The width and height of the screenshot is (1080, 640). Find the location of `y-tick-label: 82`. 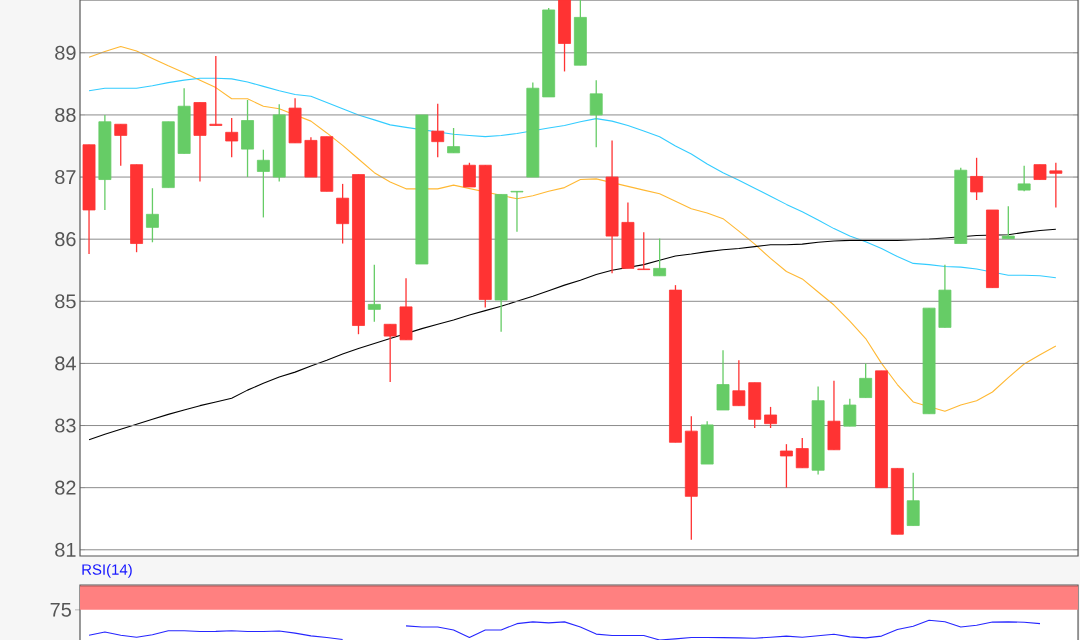

y-tick-label: 82 is located at coordinates (65, 487).